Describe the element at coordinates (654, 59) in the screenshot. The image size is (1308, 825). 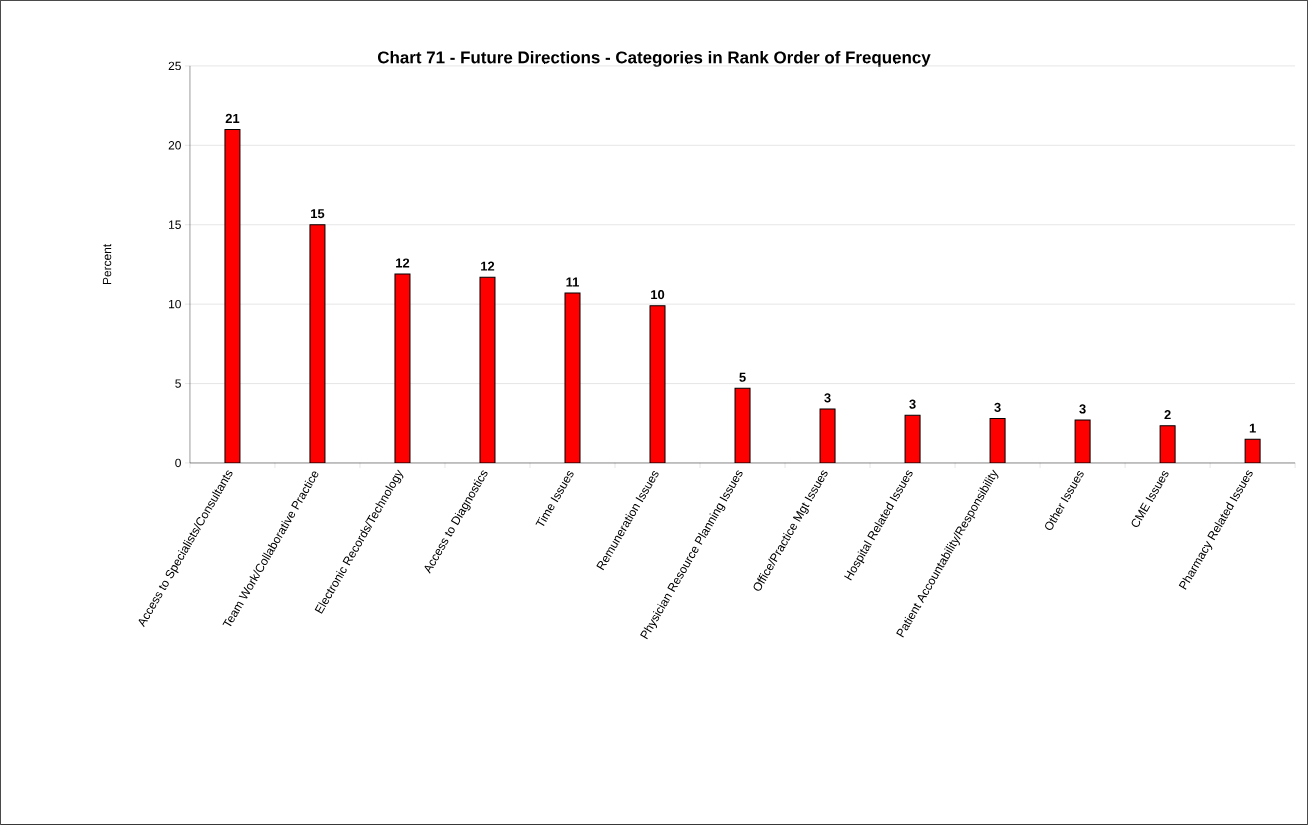
I see `chart-title: Chart 71 - Future Directions - Categories in Rank Order of Frequency` at that location.